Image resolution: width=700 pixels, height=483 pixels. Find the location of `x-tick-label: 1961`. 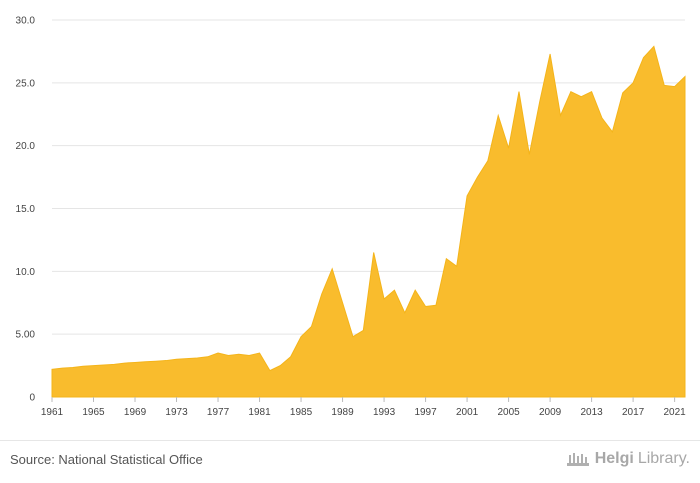

x-tick-label: 1961 is located at coordinates (52, 412).